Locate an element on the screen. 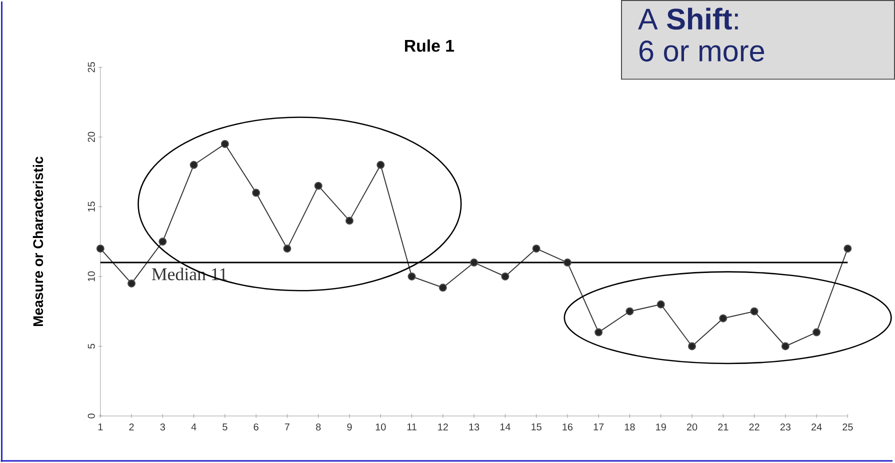  x-tick-label: 13 is located at coordinates (474, 427).